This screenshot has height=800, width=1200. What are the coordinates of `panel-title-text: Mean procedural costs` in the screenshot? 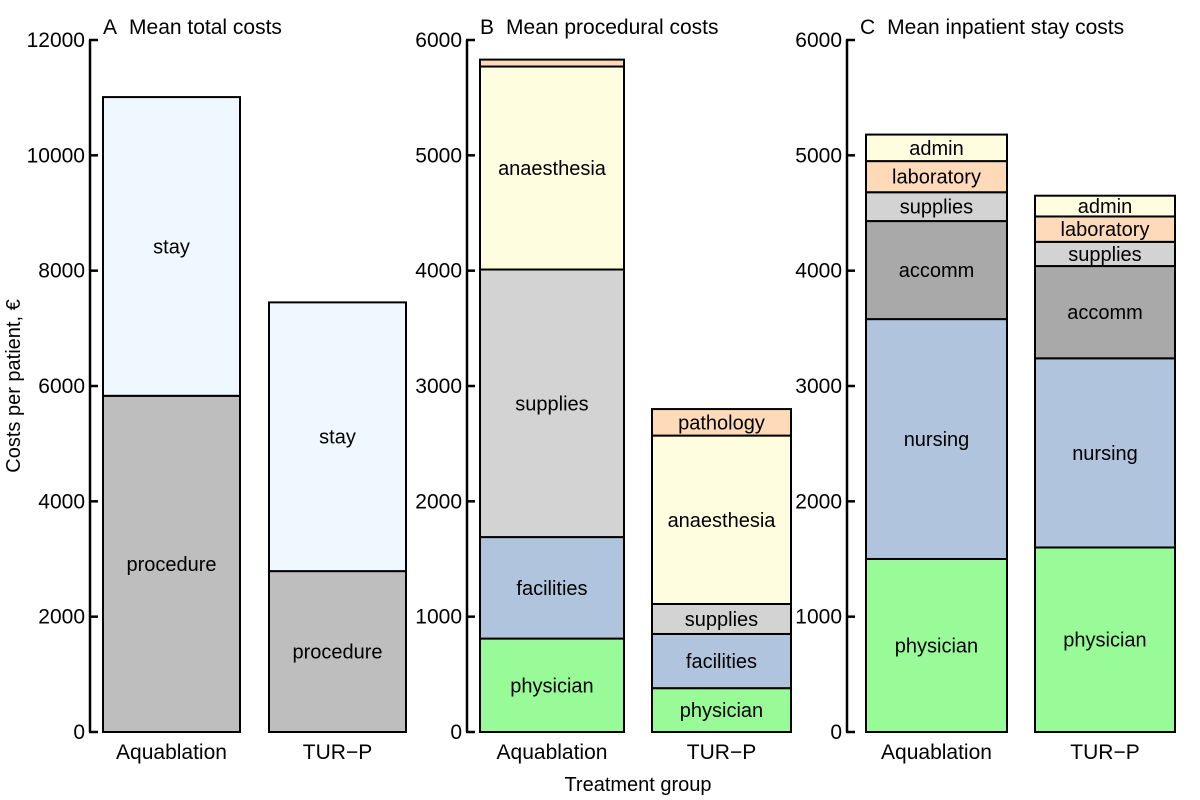 It's located at (612, 27).